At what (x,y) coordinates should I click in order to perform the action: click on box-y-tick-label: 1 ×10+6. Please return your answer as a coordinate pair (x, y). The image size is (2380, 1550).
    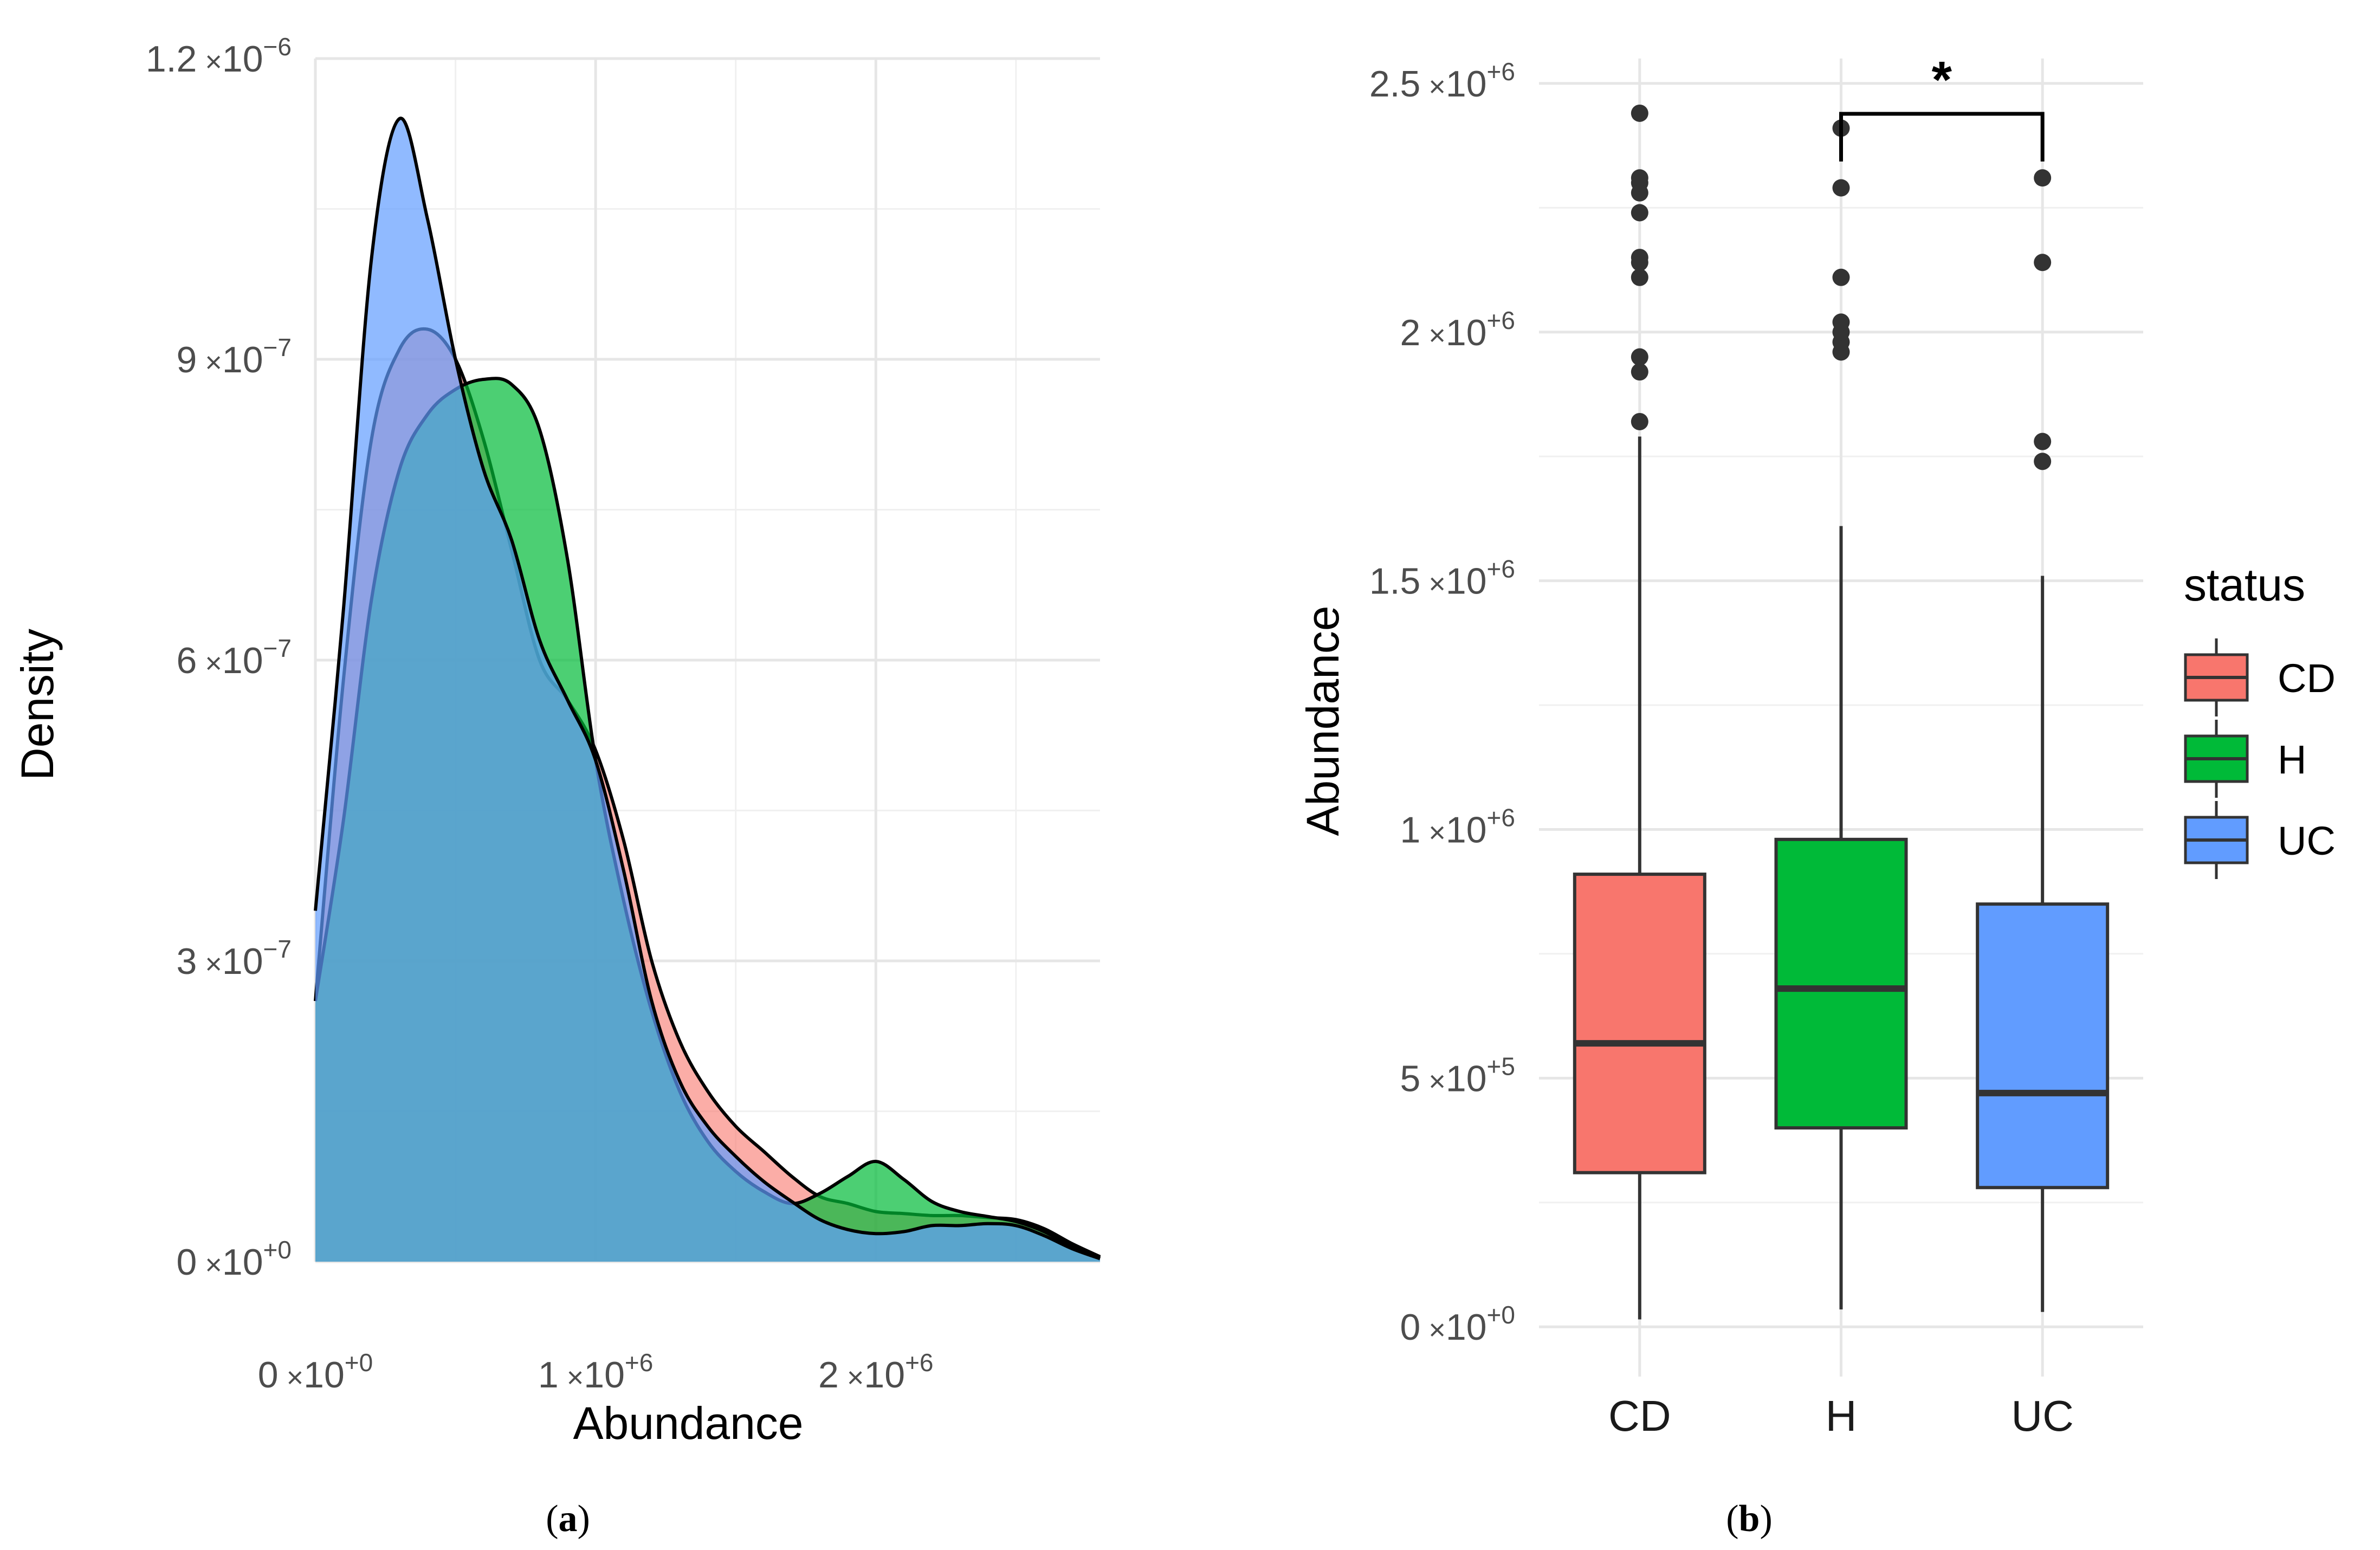
    Looking at the image, I should click on (1457, 826).